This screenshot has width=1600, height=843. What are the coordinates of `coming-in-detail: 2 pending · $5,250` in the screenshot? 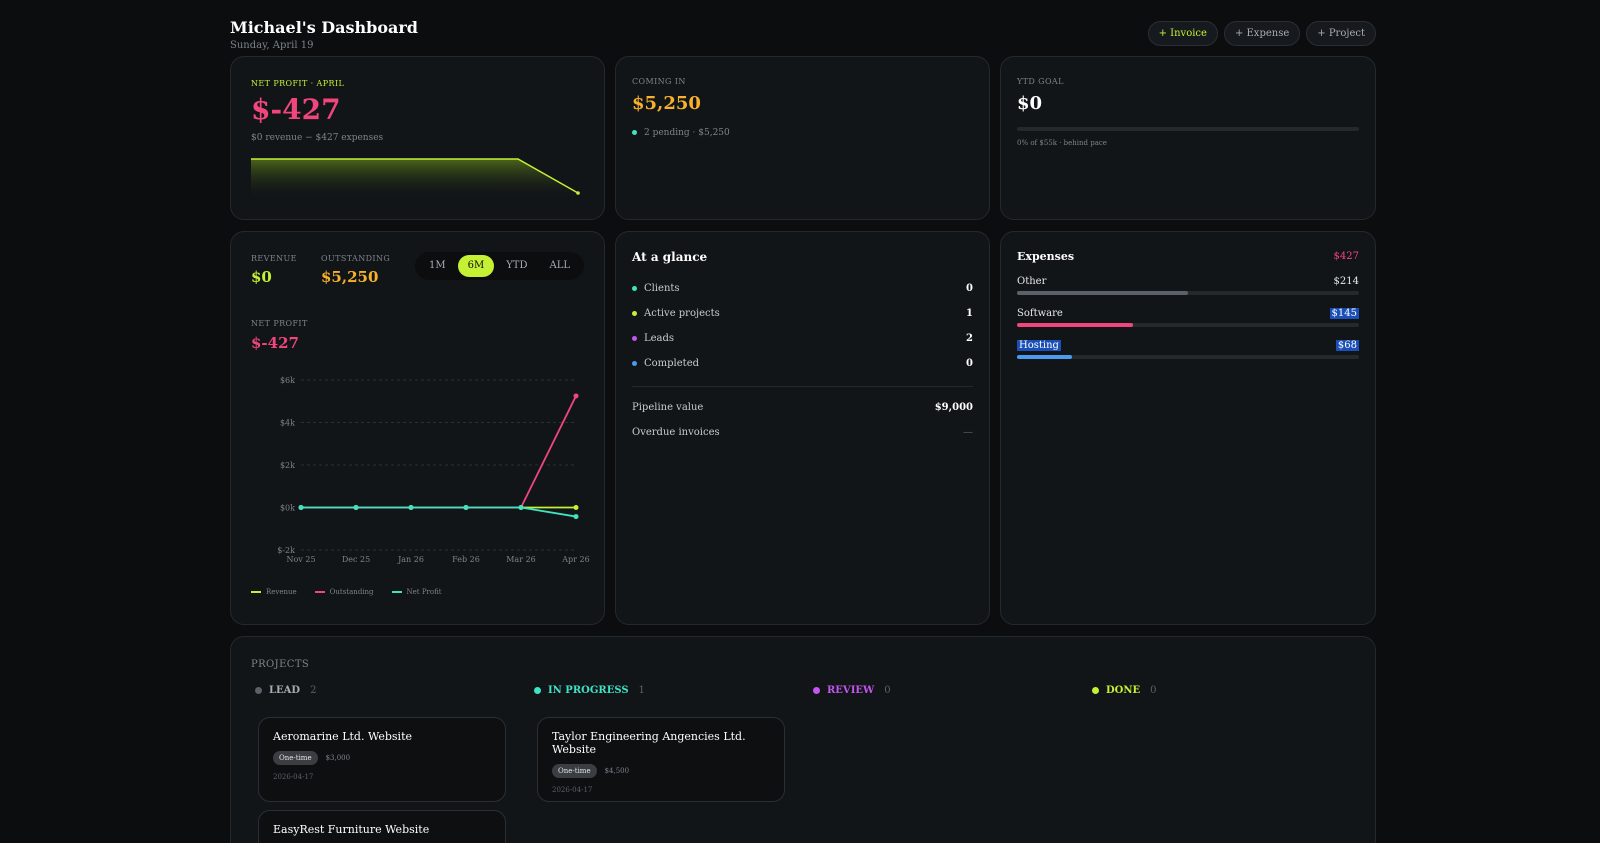 It's located at (681, 133).